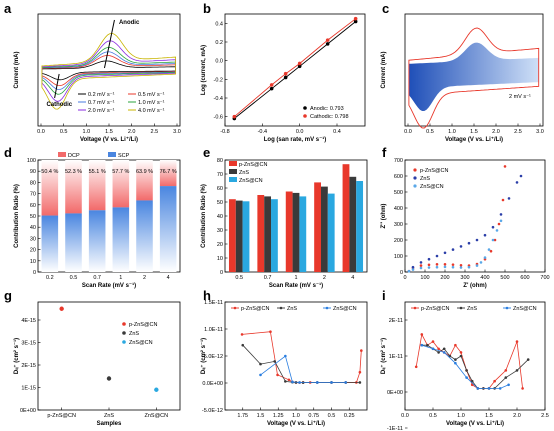 Image resolution: width=554 pixels, height=431 pixels. What do you see at coordinates (220, 231) in the screenshot?
I see `y-tick-label: 30` at bounding box center [220, 231].